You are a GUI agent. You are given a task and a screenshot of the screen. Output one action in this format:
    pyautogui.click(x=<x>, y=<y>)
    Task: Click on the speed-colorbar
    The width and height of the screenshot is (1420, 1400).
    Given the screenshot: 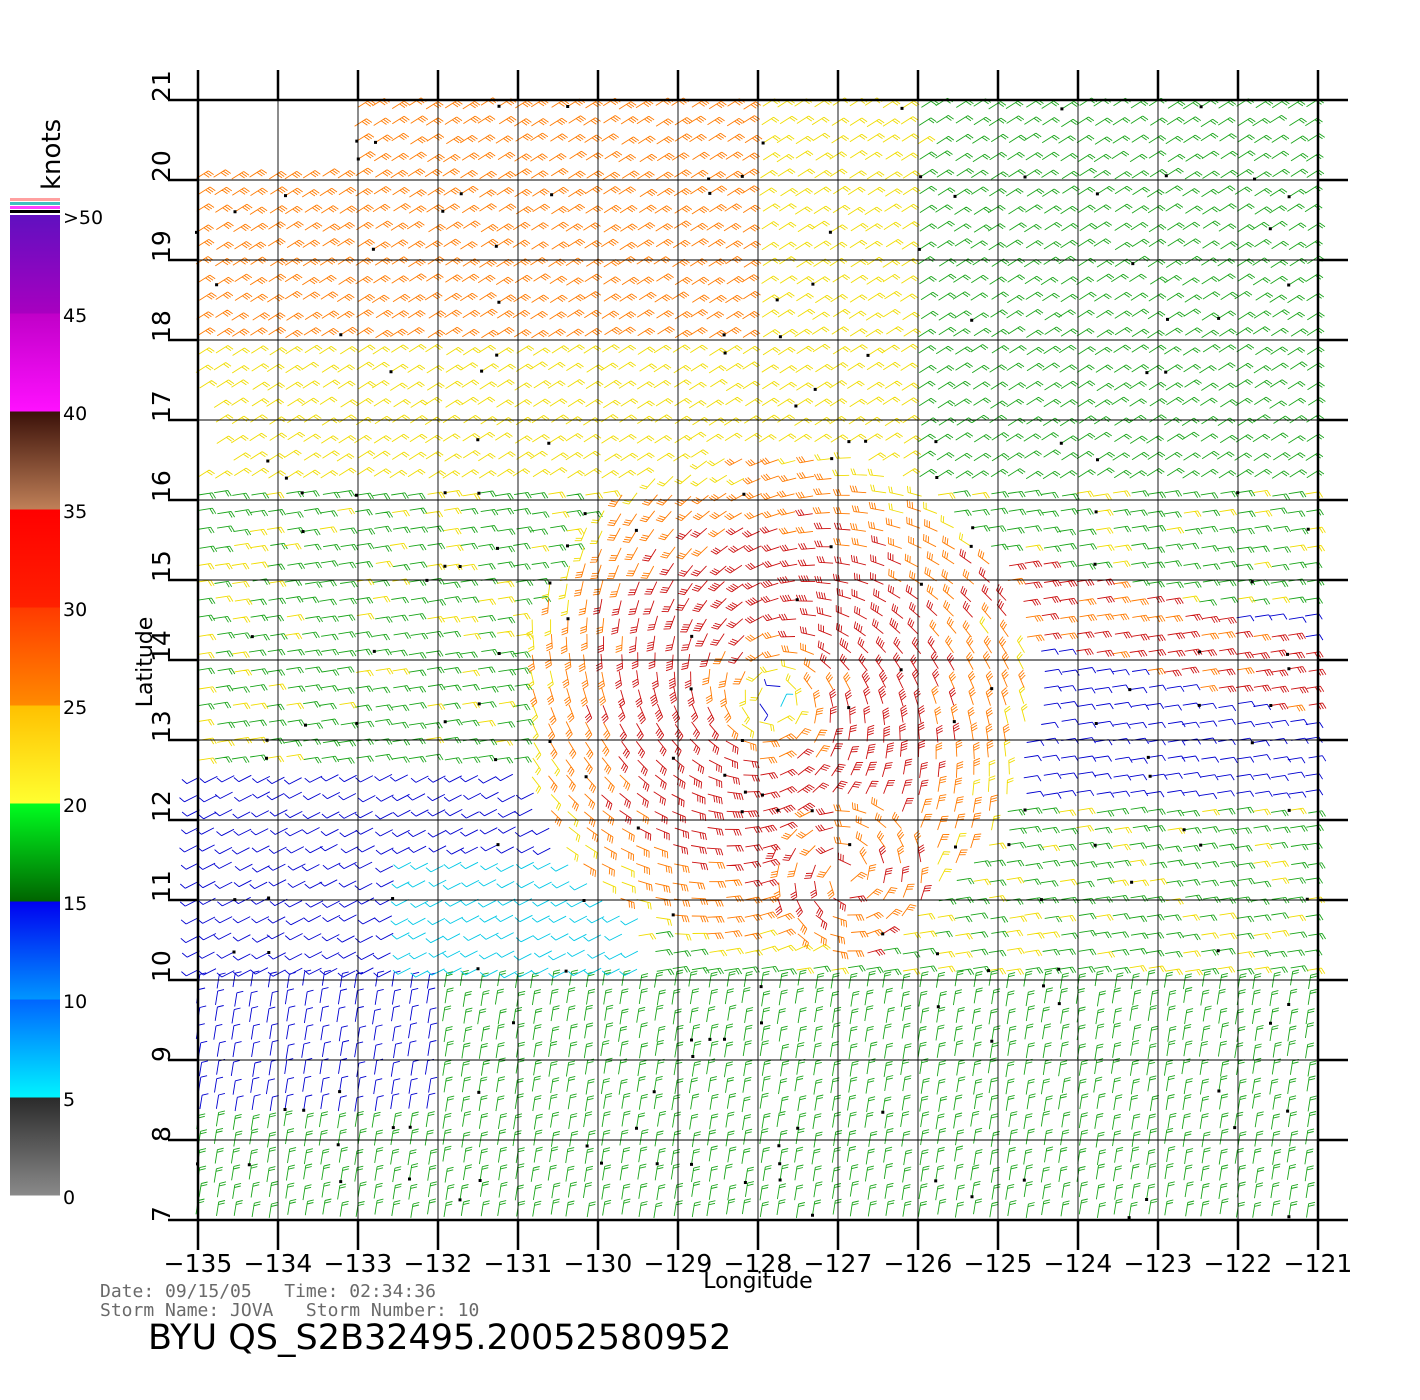 What is the action you would take?
    pyautogui.click(x=35, y=697)
    